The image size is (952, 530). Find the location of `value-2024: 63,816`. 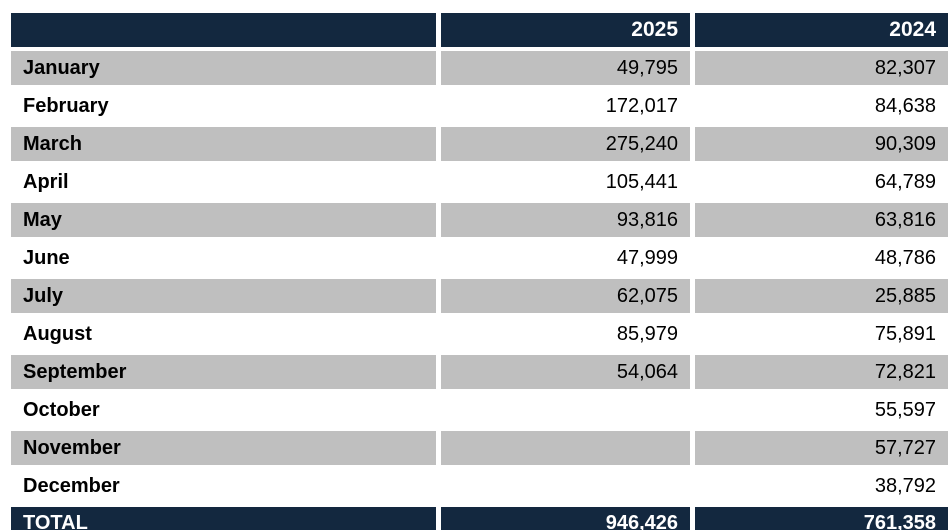

value-2024: 63,816 is located at coordinates (821, 220).